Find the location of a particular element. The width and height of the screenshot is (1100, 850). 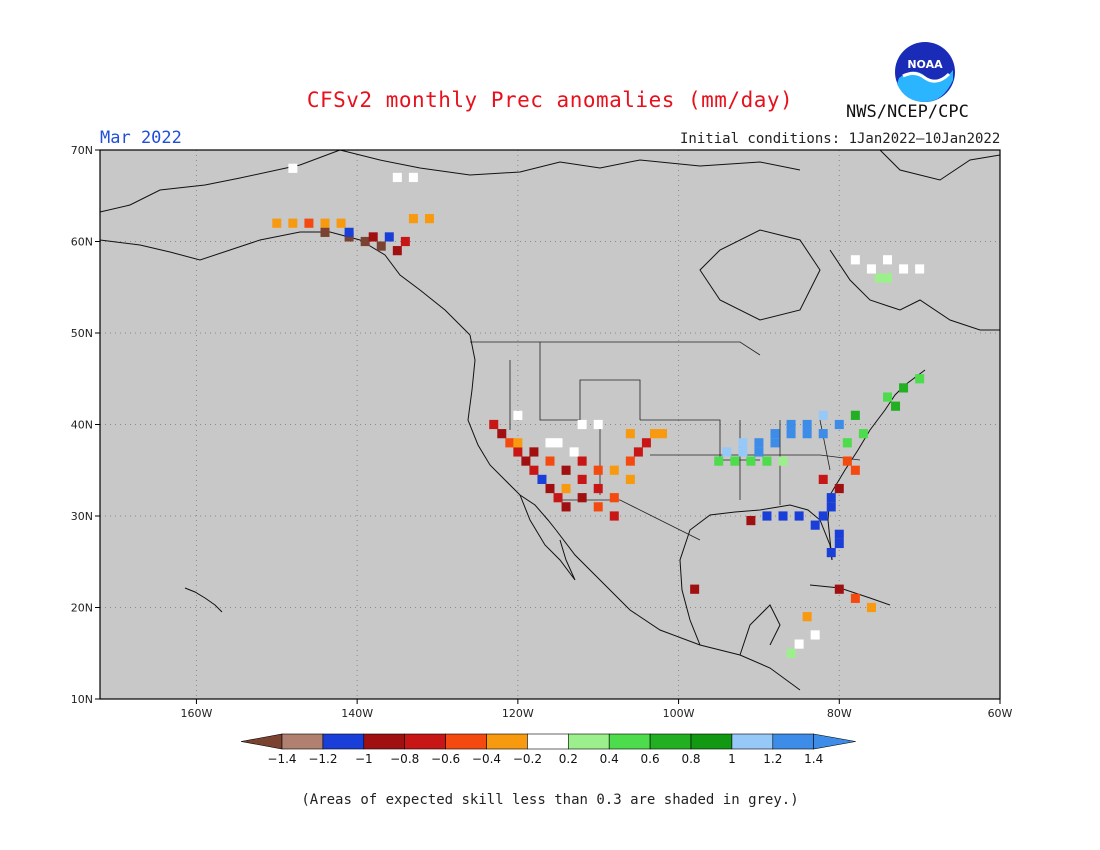

noaa-logo-icon: NOAA is located at coordinates (925, 72).